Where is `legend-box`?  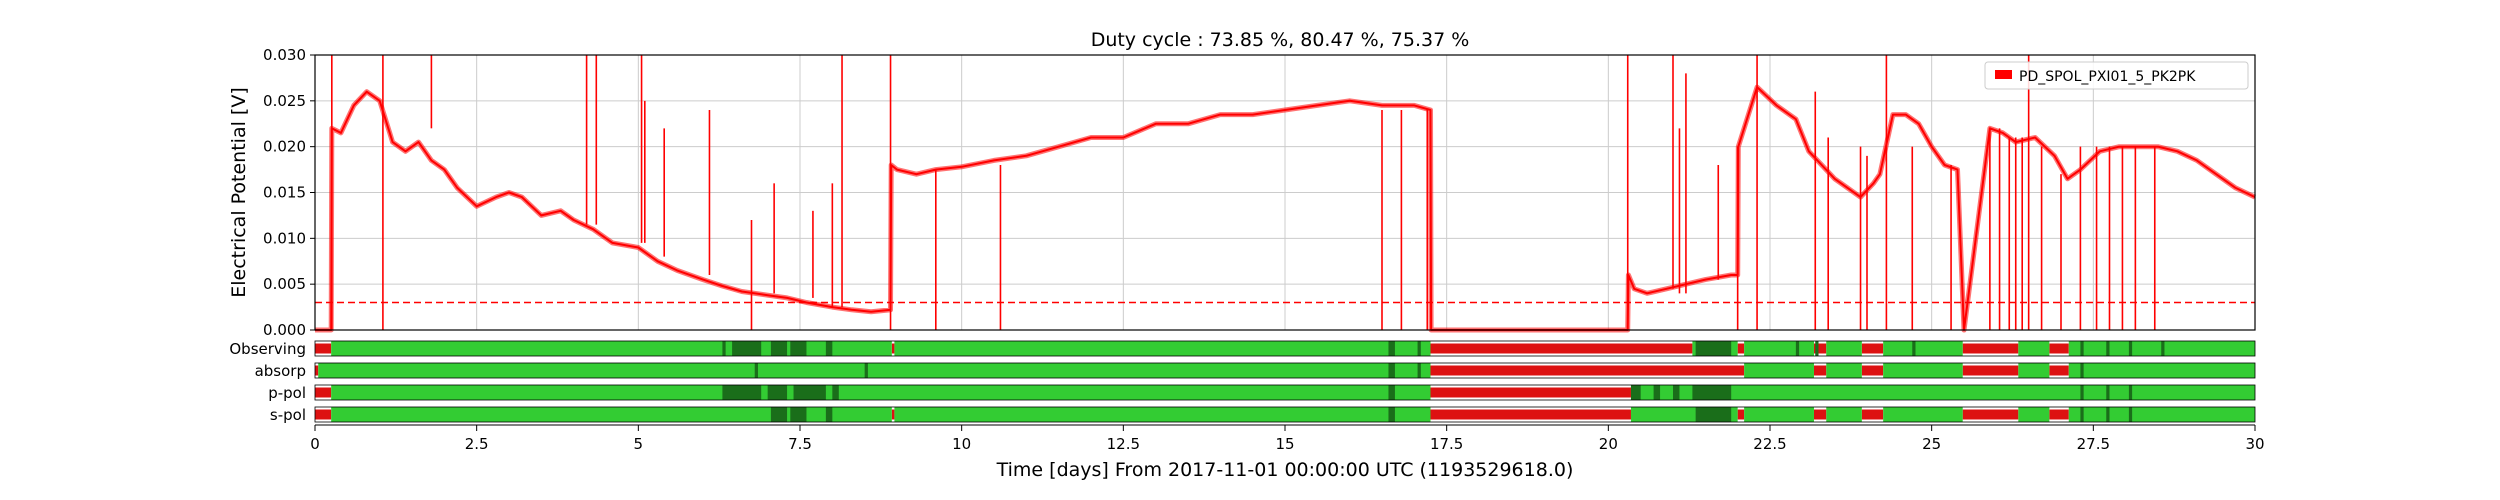
legend-box is located at coordinates (2116, 75).